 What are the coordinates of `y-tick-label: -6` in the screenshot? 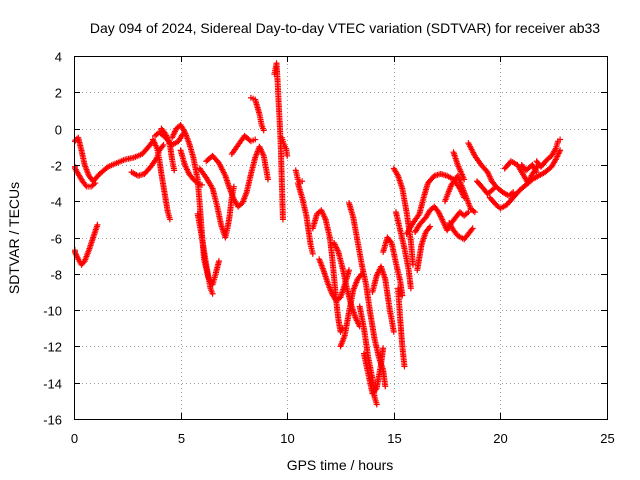 It's located at (56, 239).